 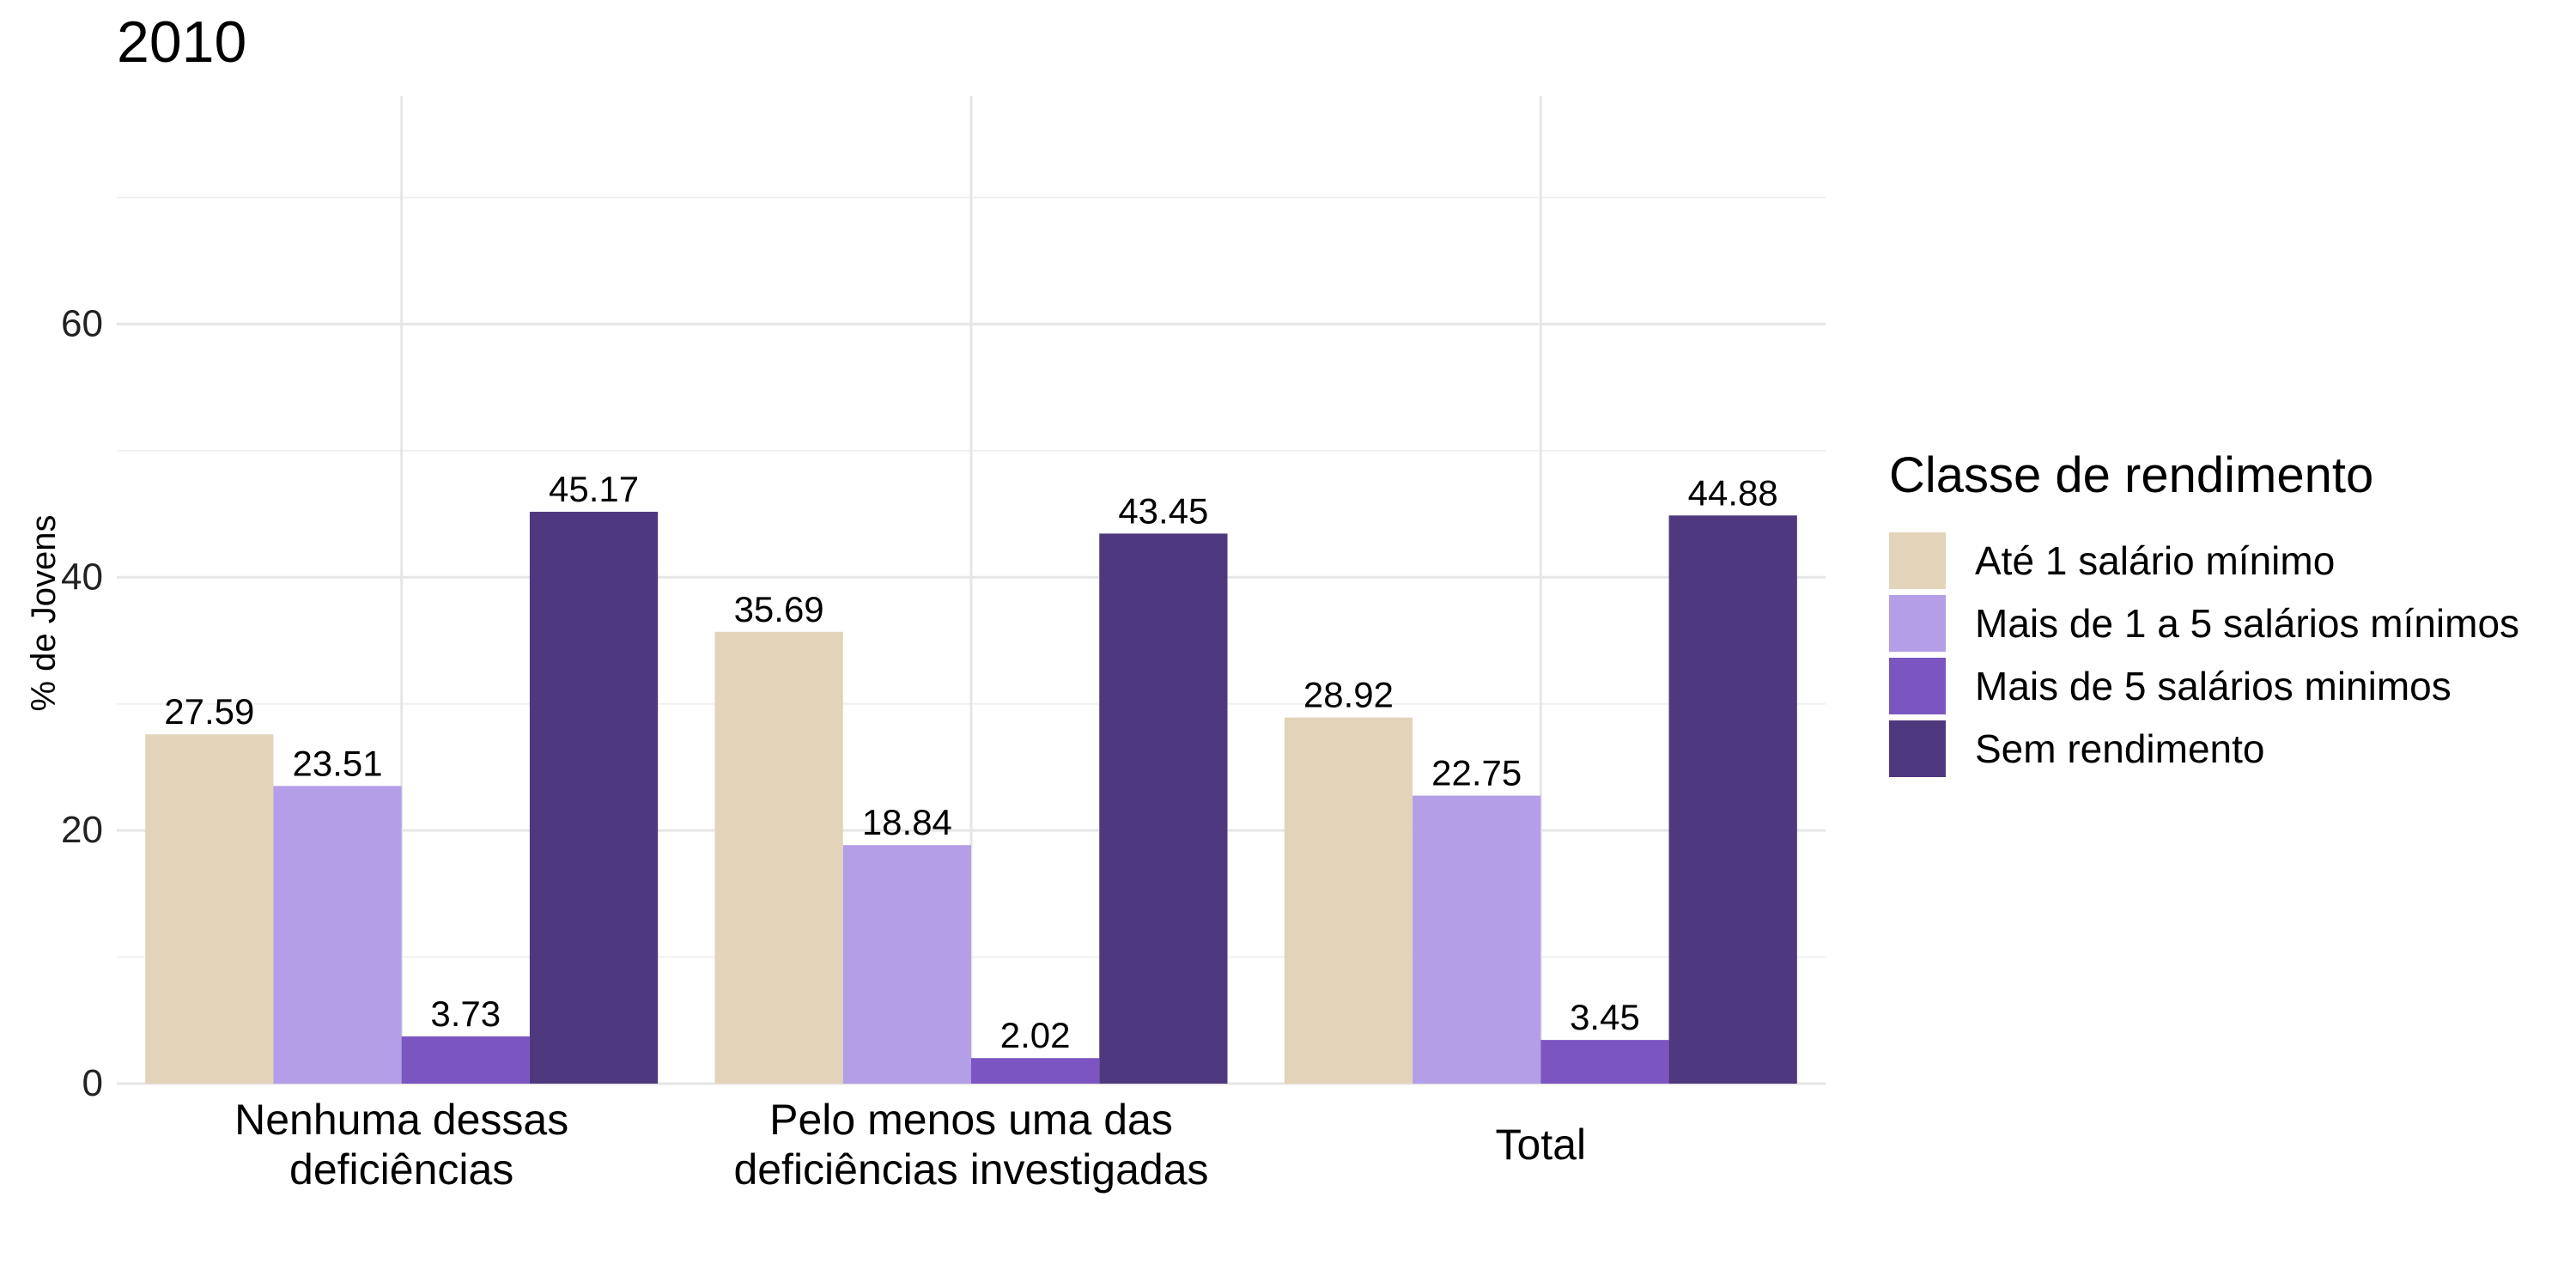 I want to click on legend-title: Classe de rendimento, so click(x=2131, y=475).